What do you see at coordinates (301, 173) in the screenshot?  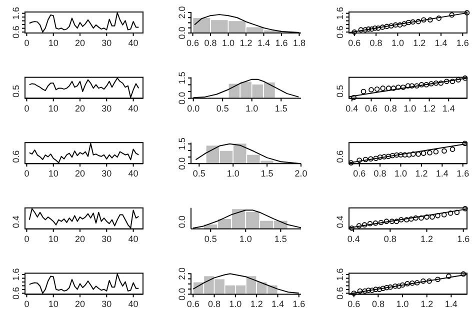 I see `x-tick-label: 2.0` at bounding box center [301, 173].